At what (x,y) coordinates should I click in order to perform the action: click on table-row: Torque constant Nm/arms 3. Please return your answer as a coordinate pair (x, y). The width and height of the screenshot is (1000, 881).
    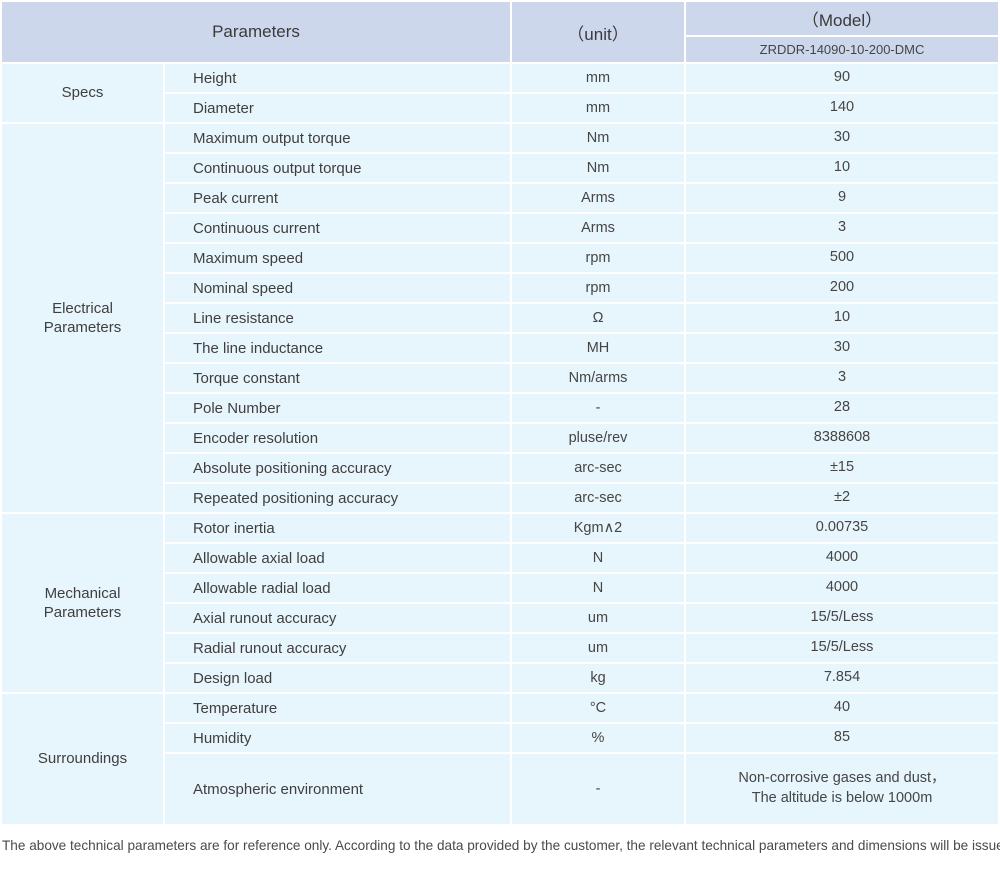
    Looking at the image, I should click on (500, 378).